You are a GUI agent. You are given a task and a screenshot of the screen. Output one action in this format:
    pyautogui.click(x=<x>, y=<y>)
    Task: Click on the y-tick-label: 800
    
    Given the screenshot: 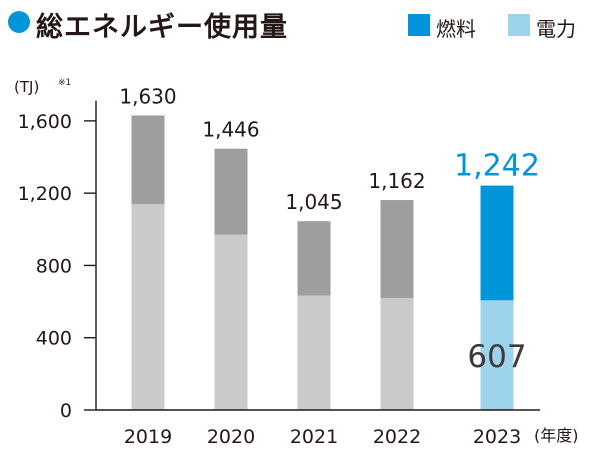 What is the action you would take?
    pyautogui.click(x=54, y=266)
    